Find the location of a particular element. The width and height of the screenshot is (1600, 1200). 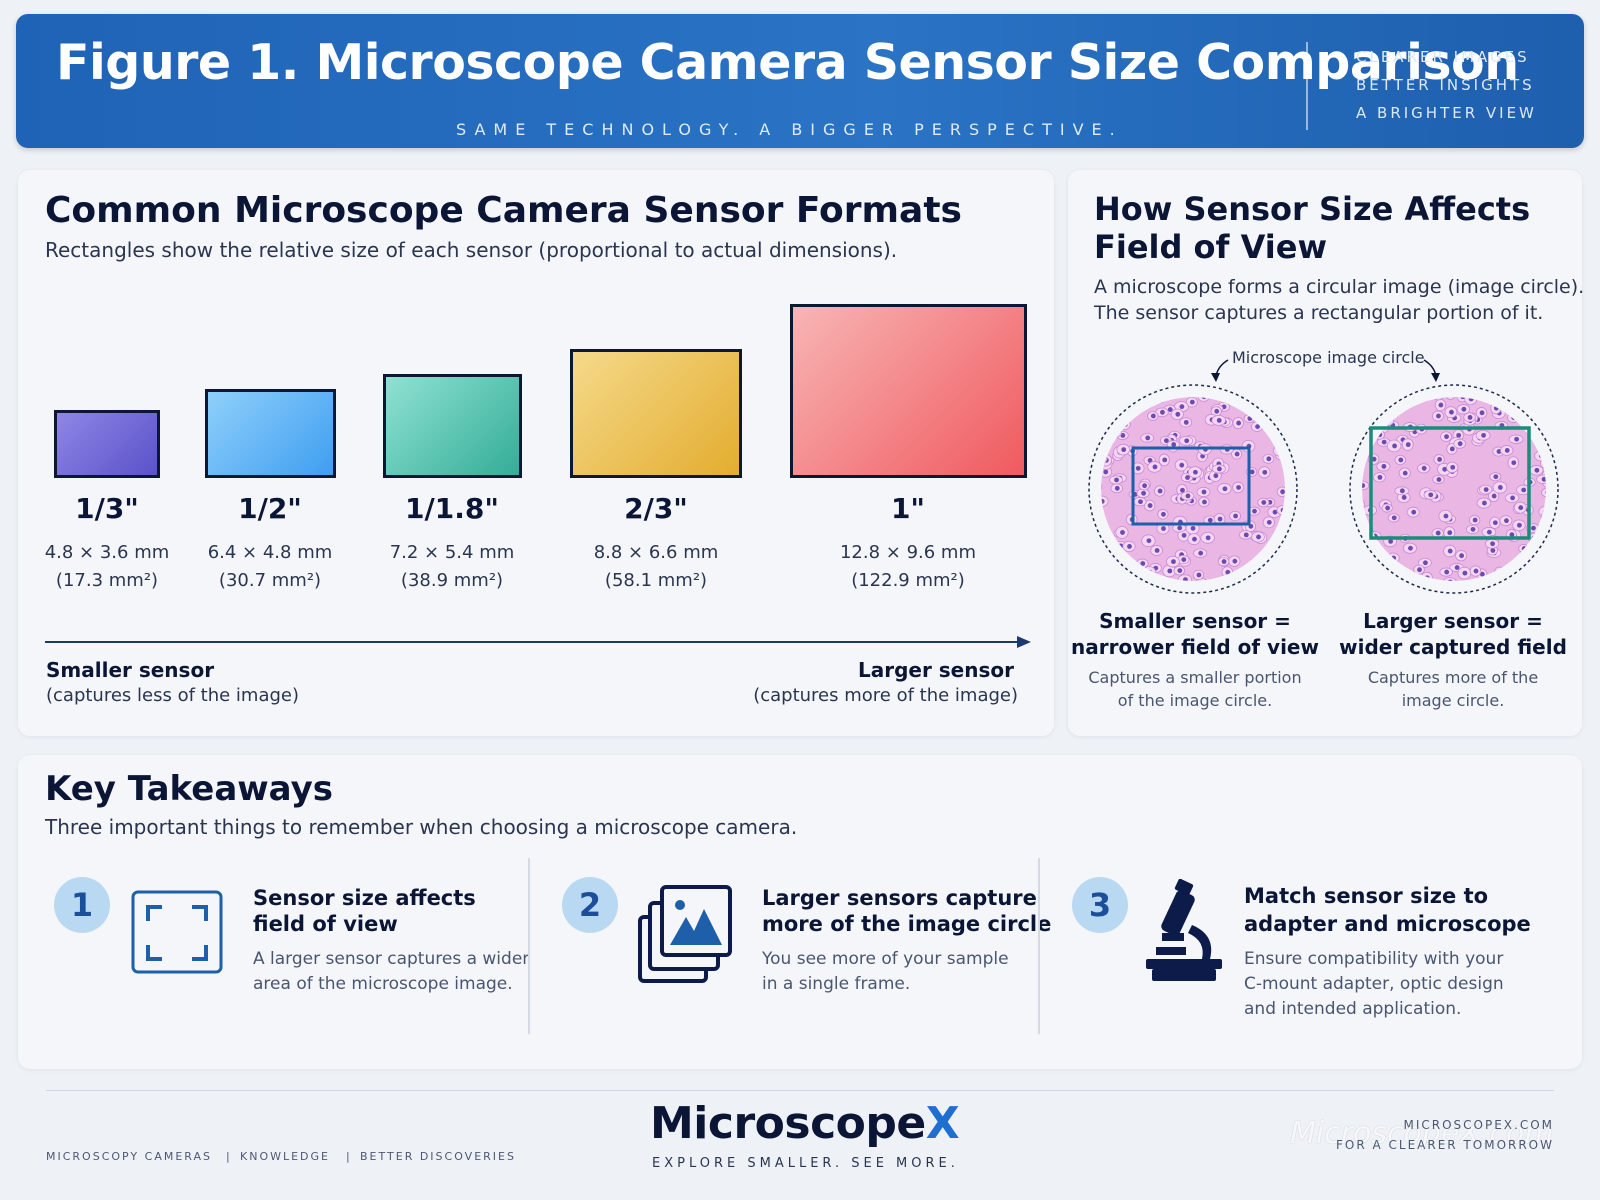

sensor-label: 2/3" is located at coordinates (656, 508).